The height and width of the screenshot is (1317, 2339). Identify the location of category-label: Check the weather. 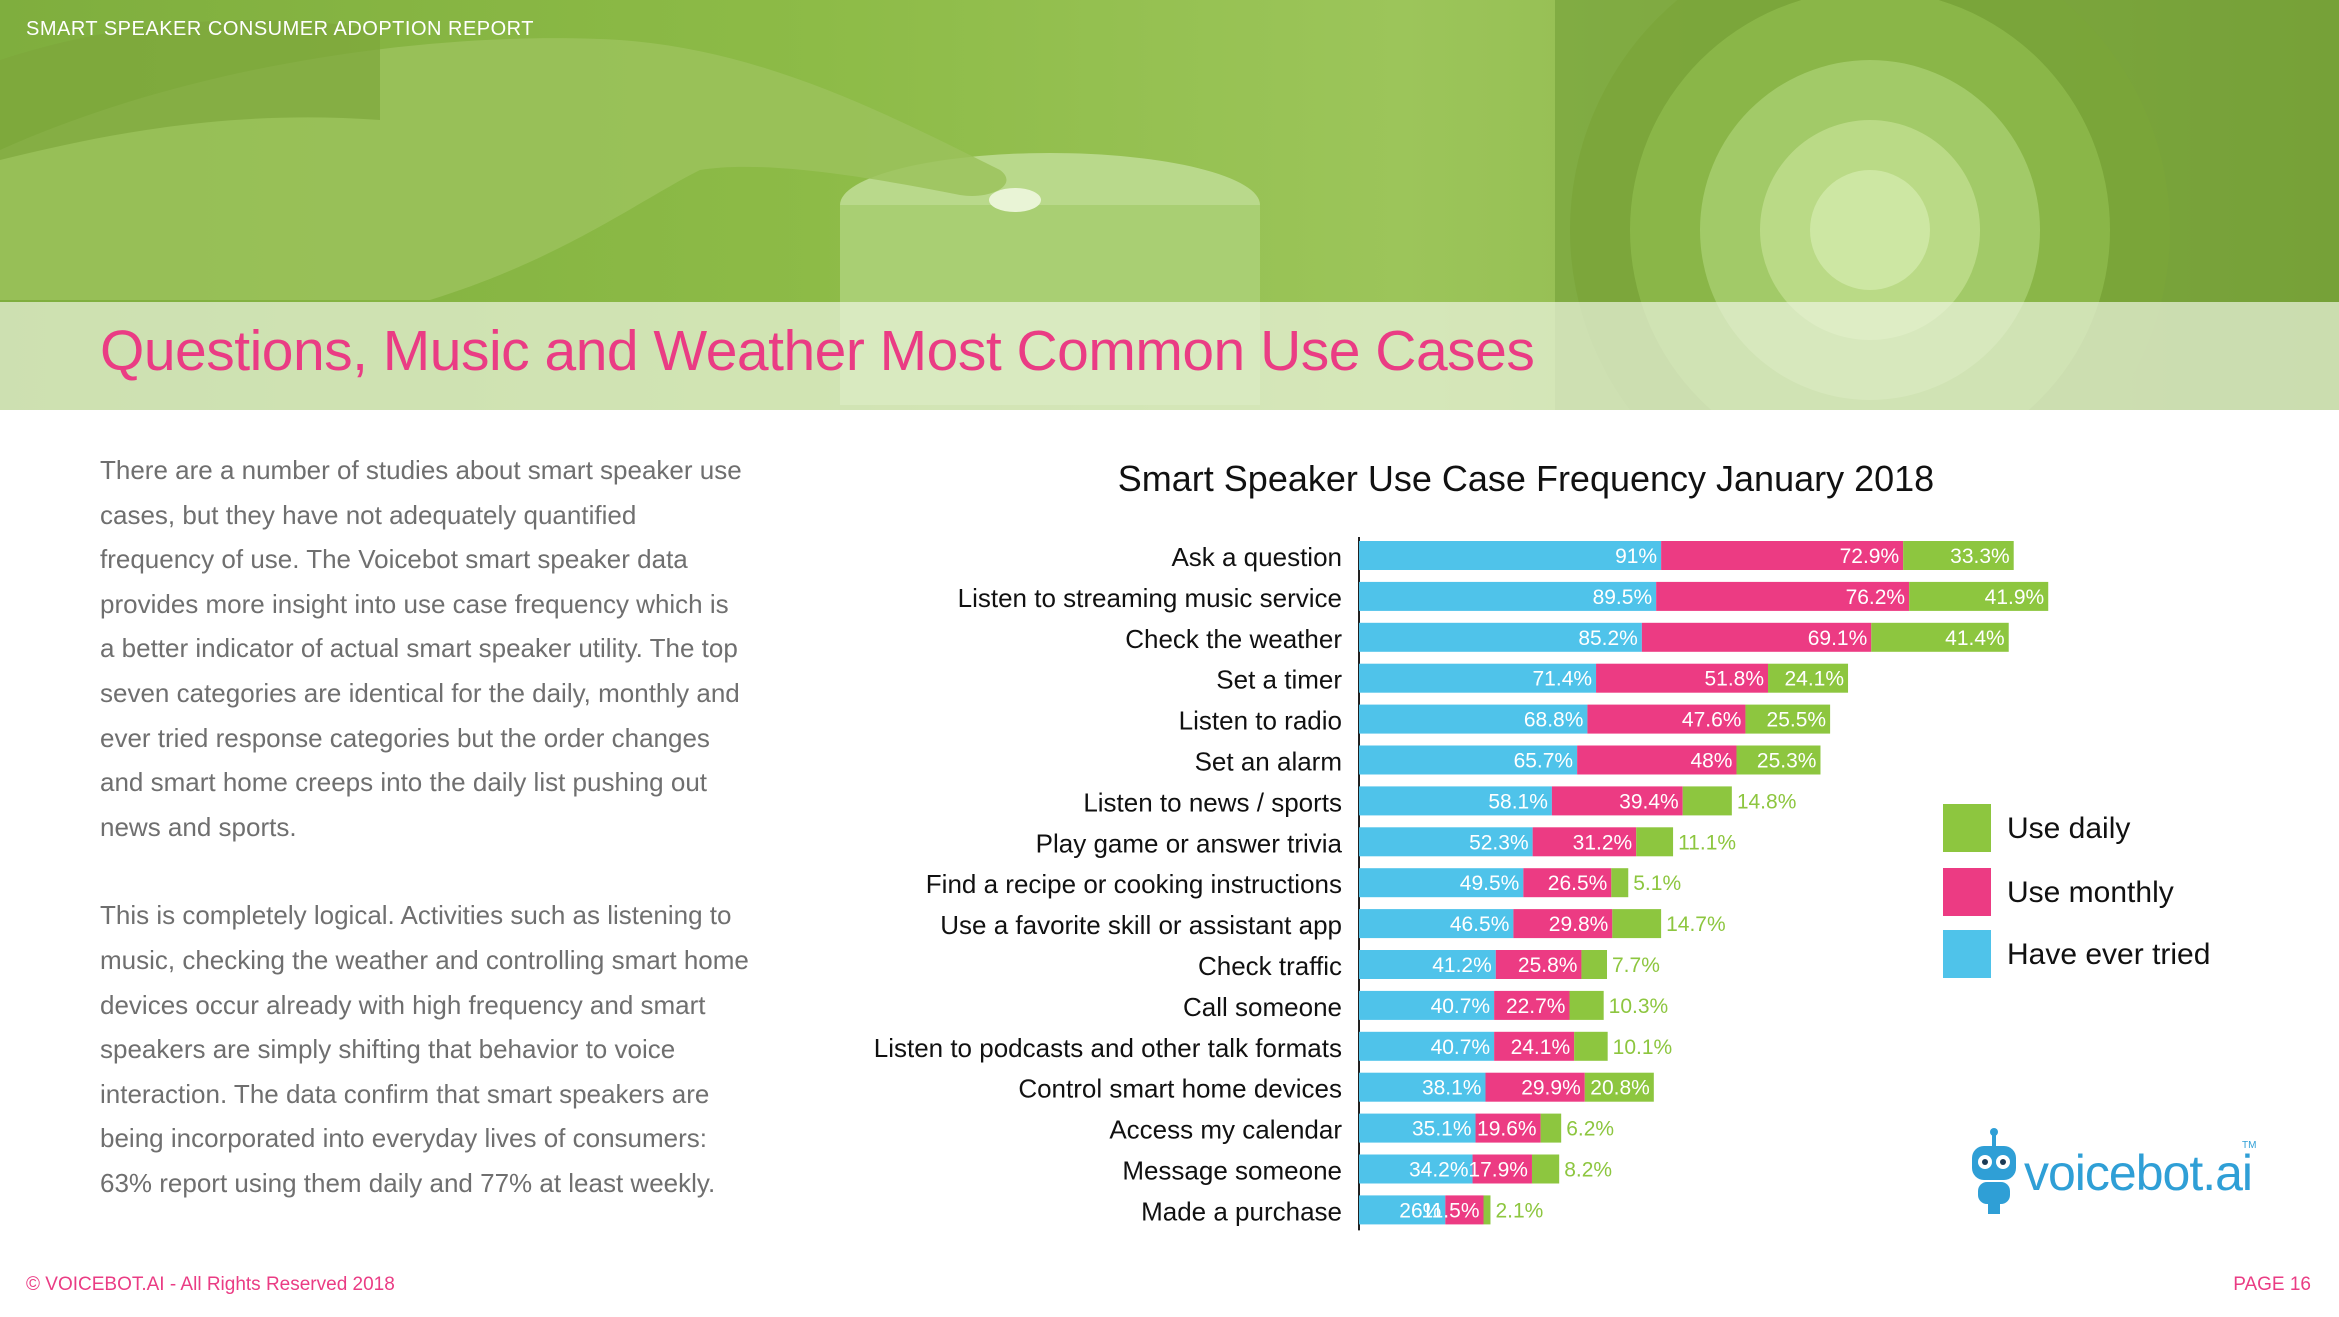
(1233, 639).